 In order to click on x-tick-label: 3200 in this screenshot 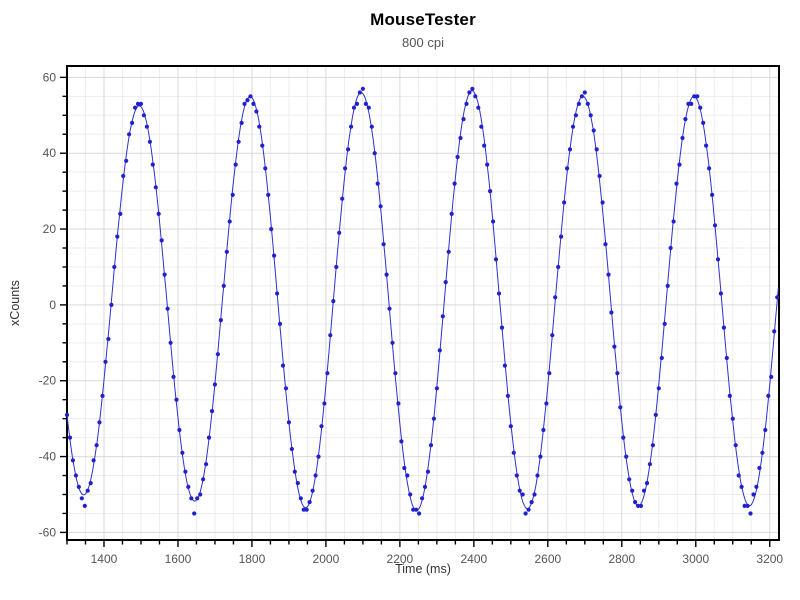, I will do `click(769, 559)`.